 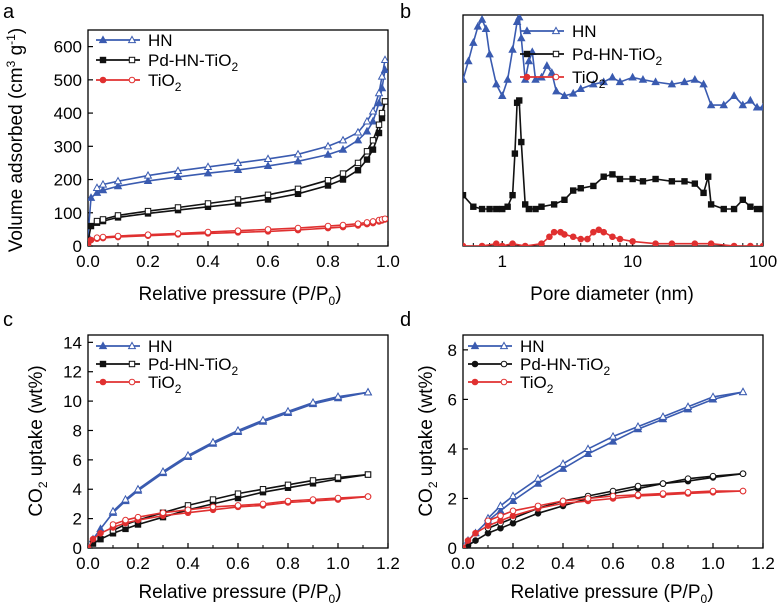 I want to click on legend-item-c: Pd-HN-TiO2, so click(x=167, y=366).